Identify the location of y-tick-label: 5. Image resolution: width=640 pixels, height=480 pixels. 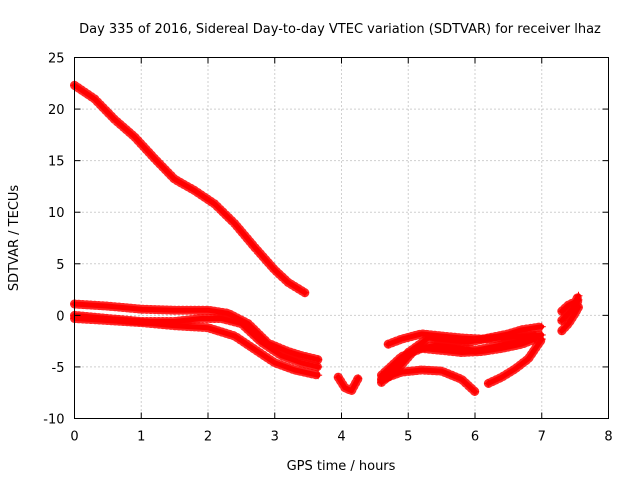
(60, 265).